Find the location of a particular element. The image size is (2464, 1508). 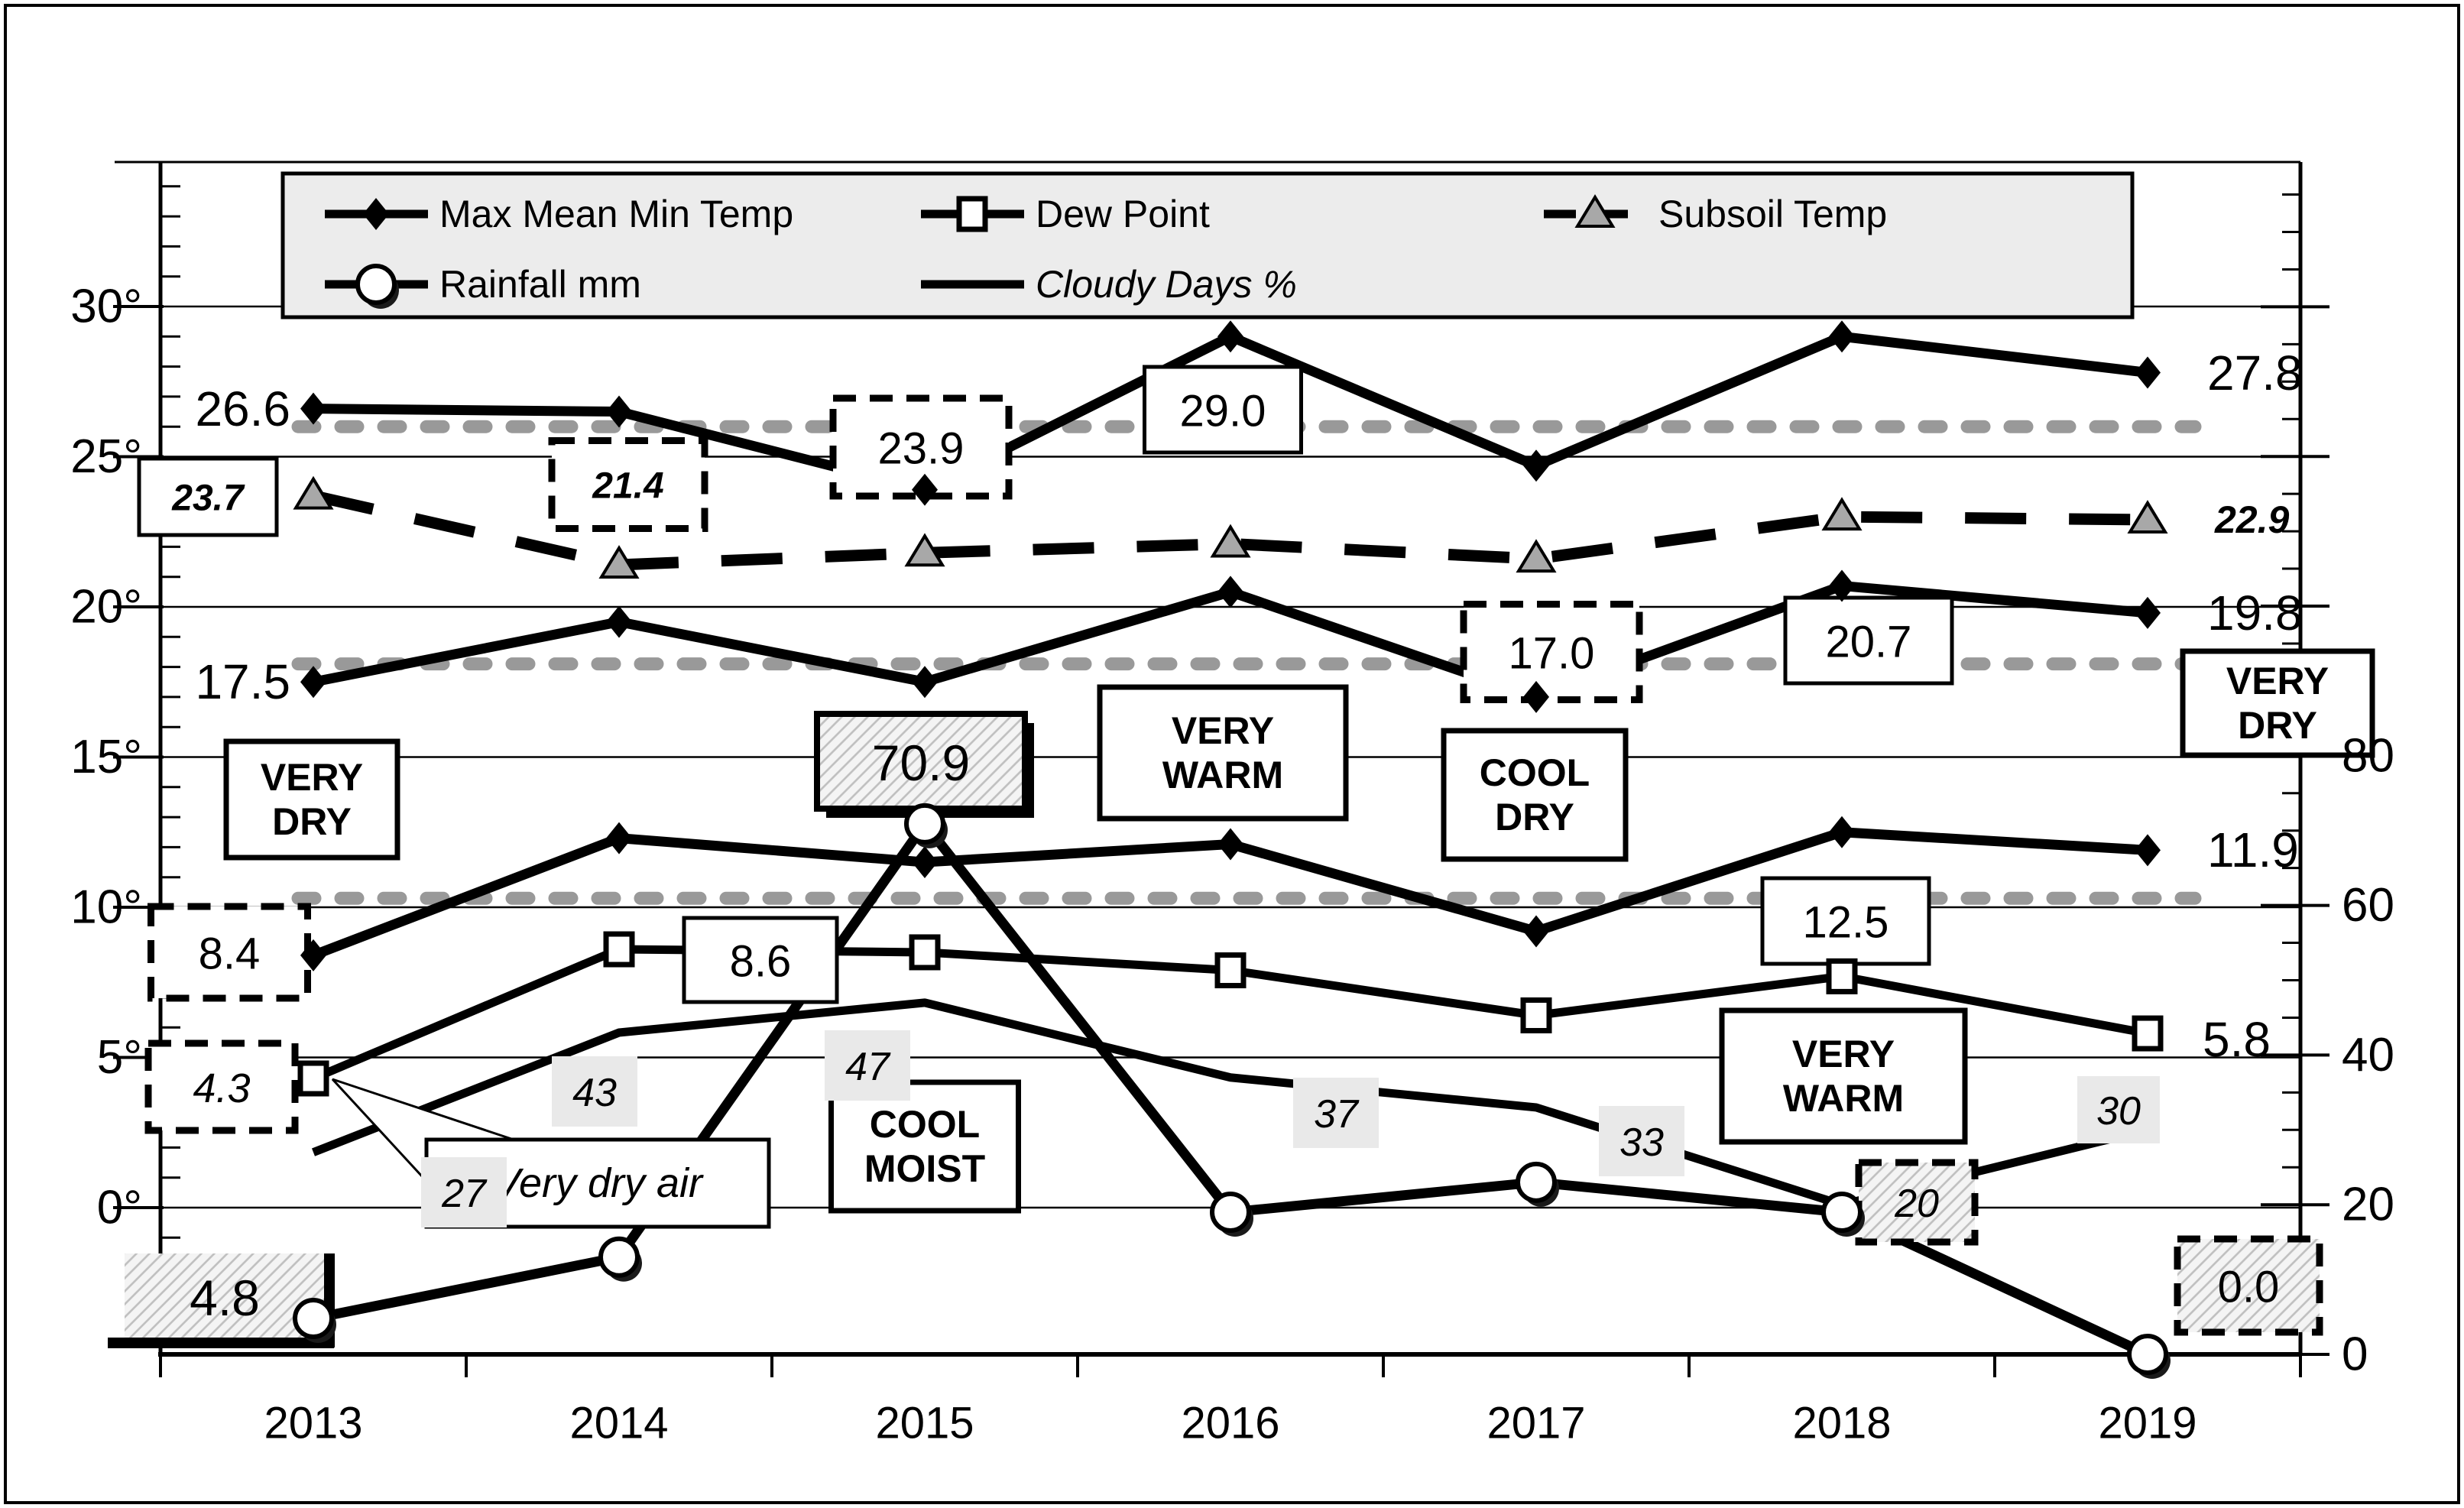

legend-item-subsoil: Subsoil Temp is located at coordinates (1716, 214).